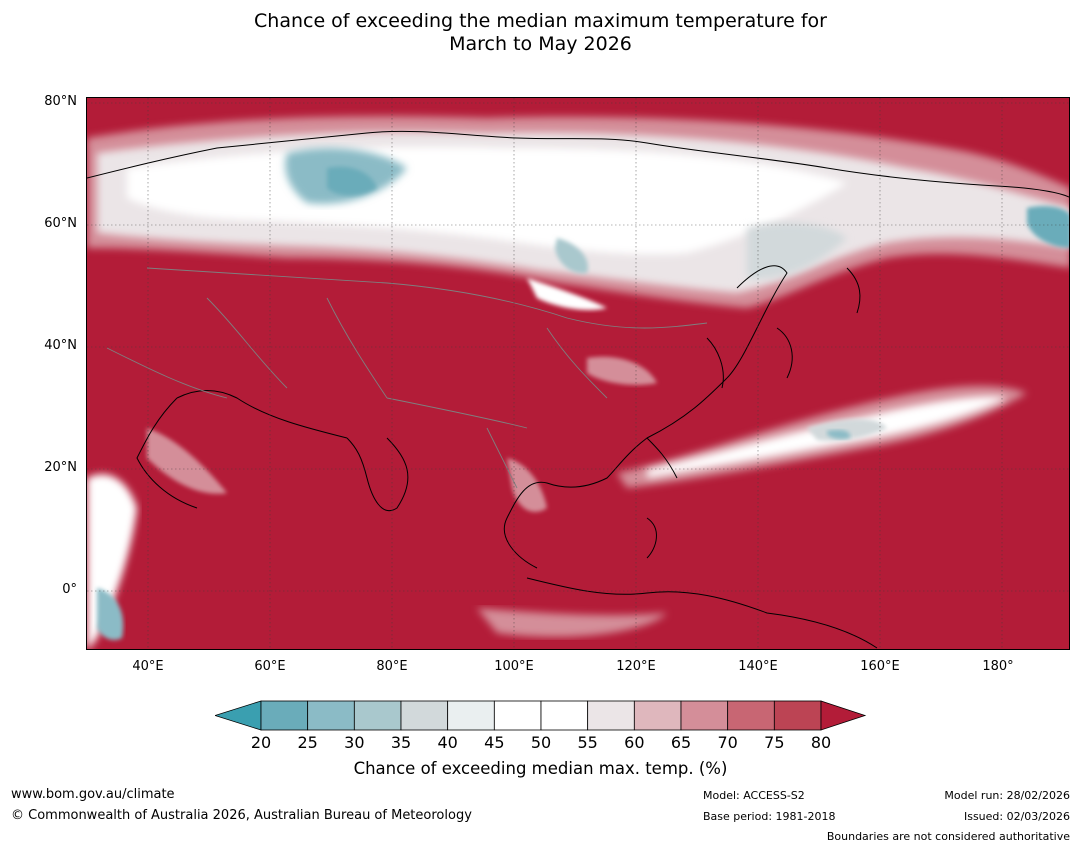 The height and width of the screenshot is (850, 1081). What do you see at coordinates (514, 666) in the screenshot?
I see `lon-label-100e: 100°E` at bounding box center [514, 666].